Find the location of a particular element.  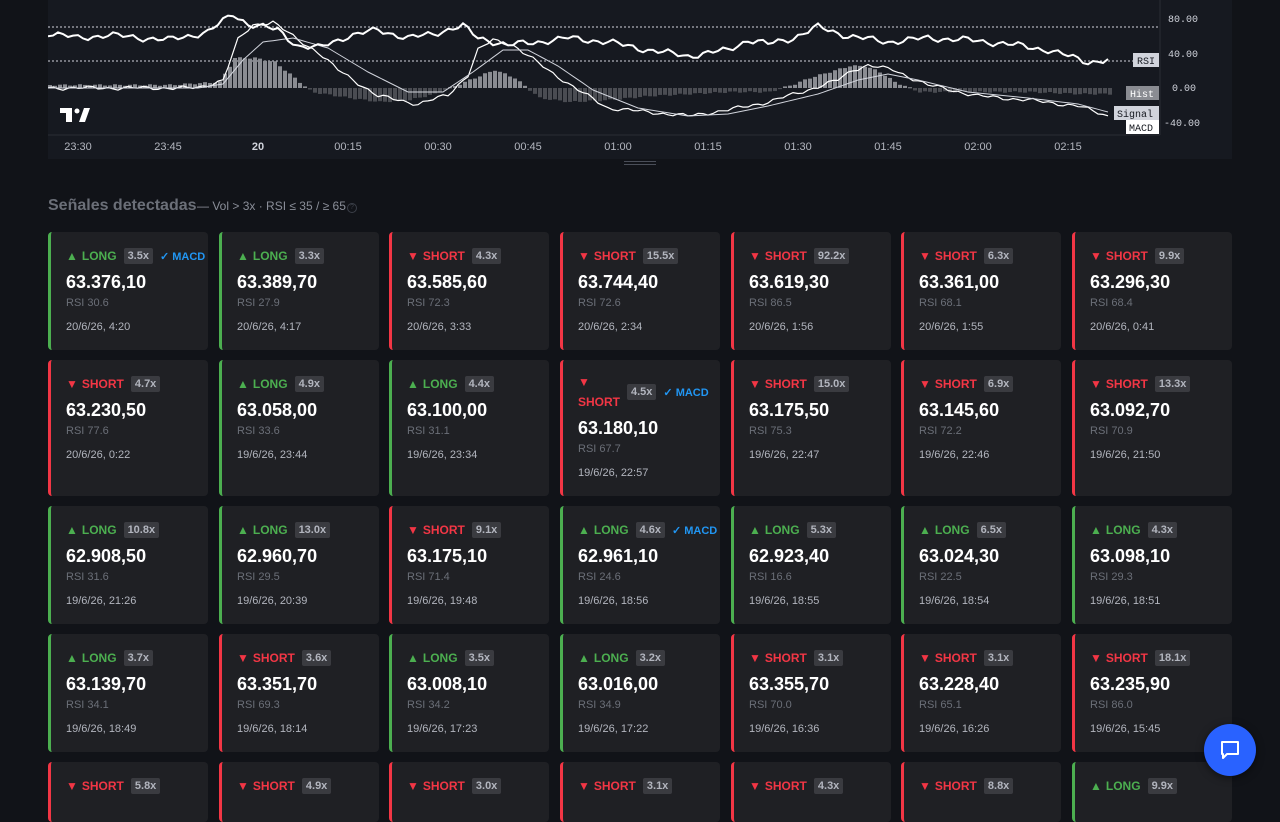

signal-card: ▼ SHORT 4.3x is located at coordinates (811, 792).